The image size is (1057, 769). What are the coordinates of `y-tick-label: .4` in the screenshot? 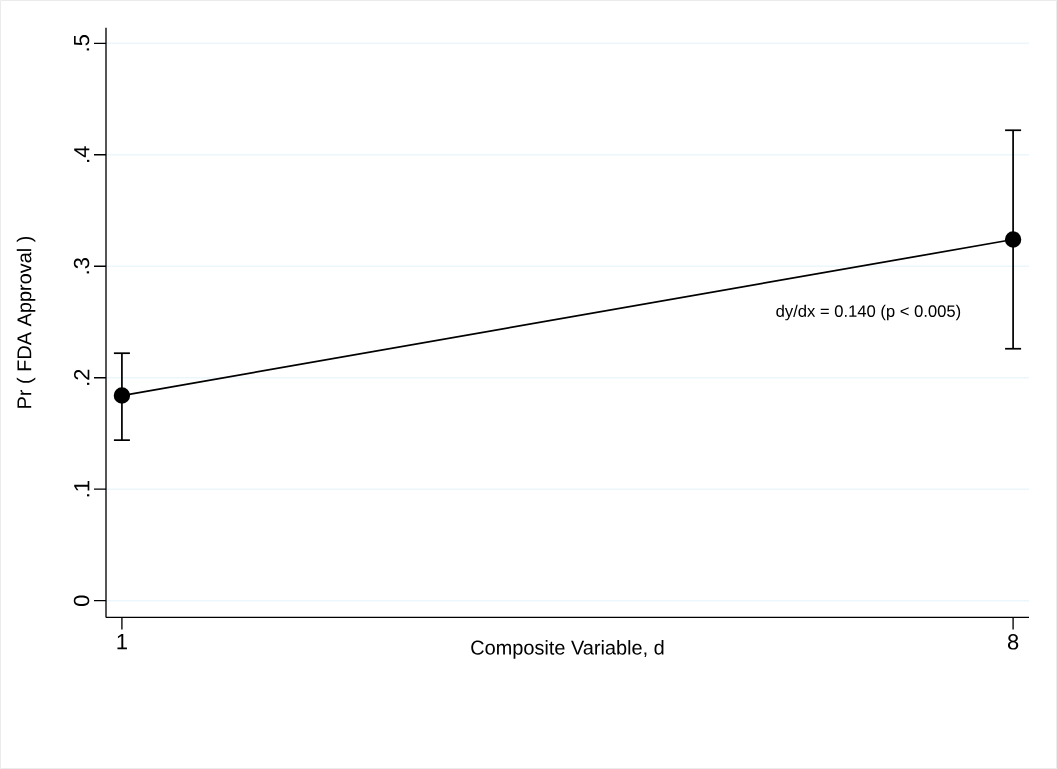 It's located at (82, 154).